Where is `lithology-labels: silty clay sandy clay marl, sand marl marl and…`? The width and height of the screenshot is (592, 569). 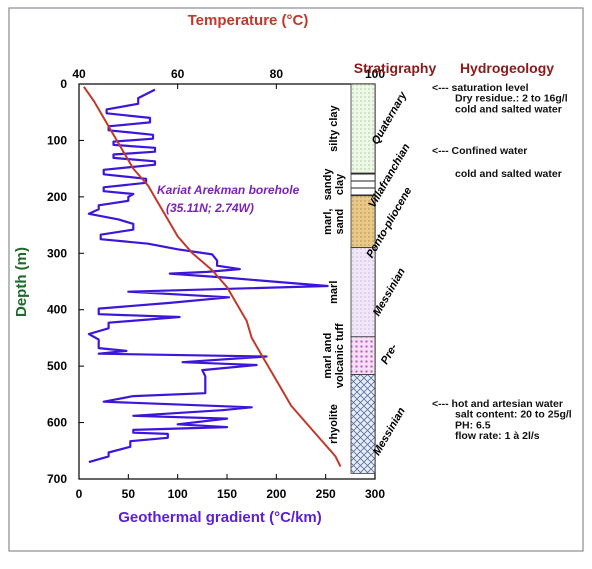 lithology-labels: silty clay sandy clay marl, sand marl marl and… is located at coordinates (334, 273).